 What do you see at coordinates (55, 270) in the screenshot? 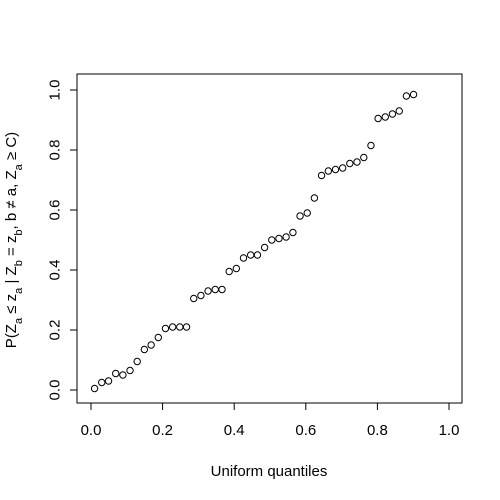
I see `y-tick-label: 0.4` at bounding box center [55, 270].